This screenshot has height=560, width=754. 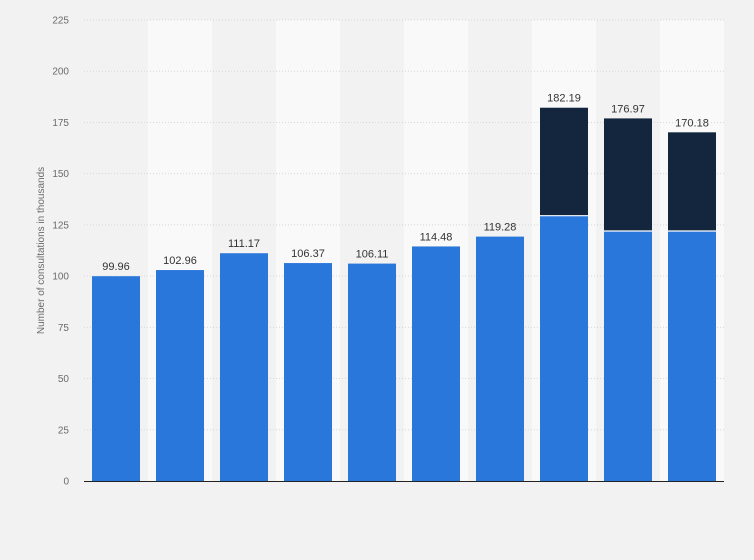 What do you see at coordinates (64, 379) in the screenshot?
I see `y-tick-label: 50` at bounding box center [64, 379].